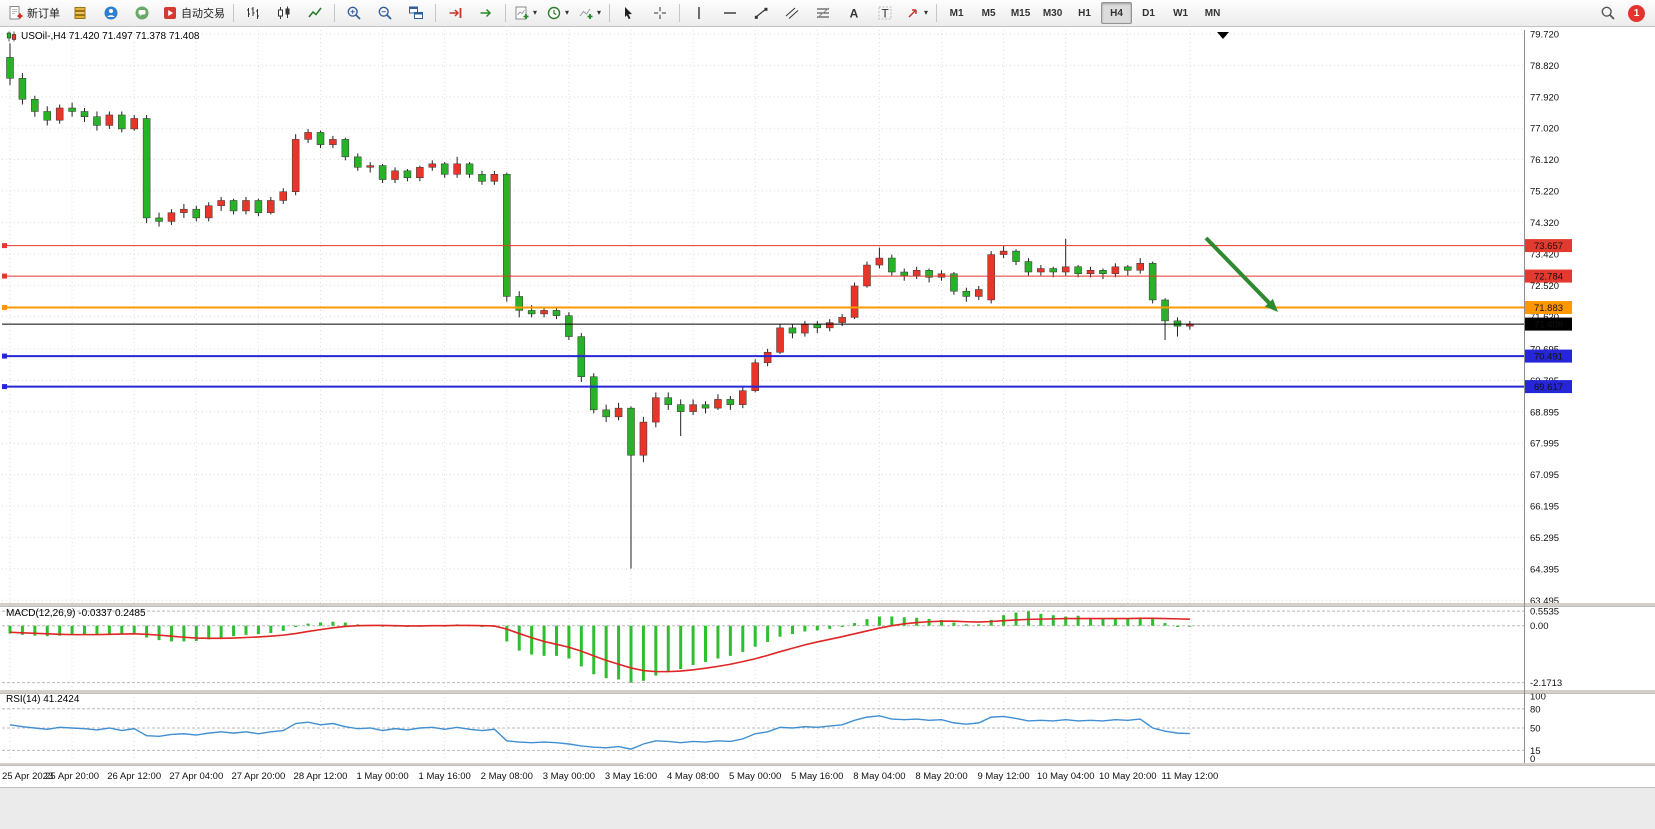 The width and height of the screenshot is (1655, 829). I want to click on macd-indicator-label: MACD(12,26,9) -0.0337 0.2485, so click(76, 613).